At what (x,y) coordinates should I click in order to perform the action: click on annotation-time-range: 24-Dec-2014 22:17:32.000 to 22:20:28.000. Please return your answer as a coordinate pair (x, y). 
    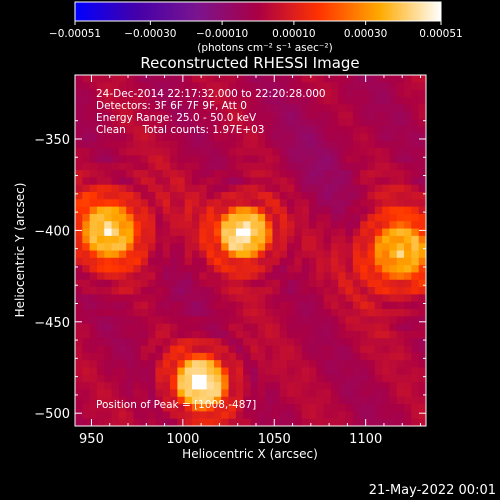
    Looking at the image, I should click on (211, 94).